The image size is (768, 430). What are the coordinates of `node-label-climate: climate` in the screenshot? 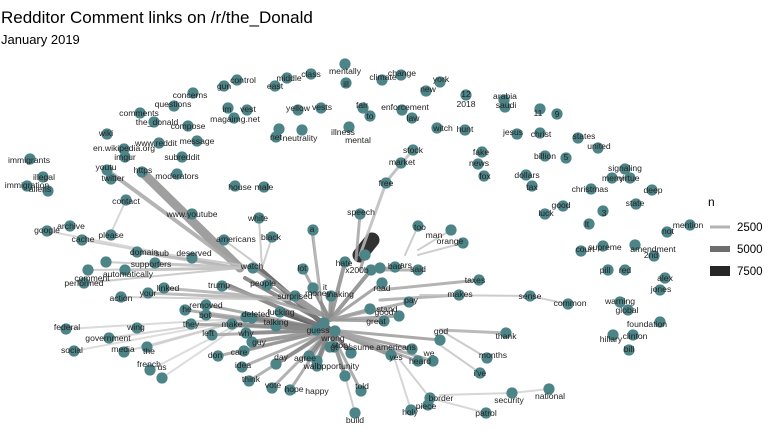 It's located at (382, 77).